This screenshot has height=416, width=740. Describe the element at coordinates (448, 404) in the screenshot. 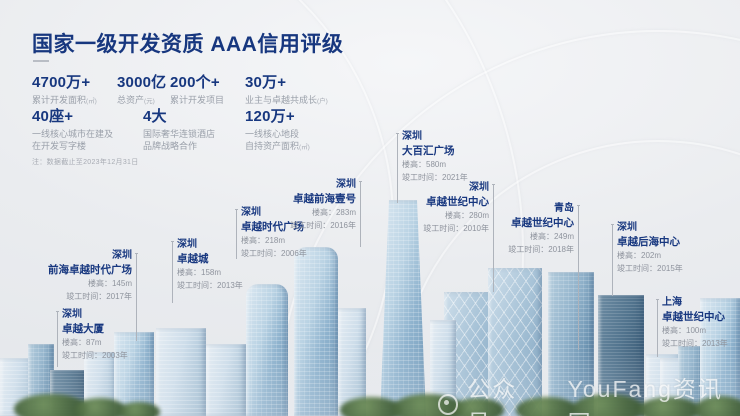

I see `watermark-logo-icon` at that location.